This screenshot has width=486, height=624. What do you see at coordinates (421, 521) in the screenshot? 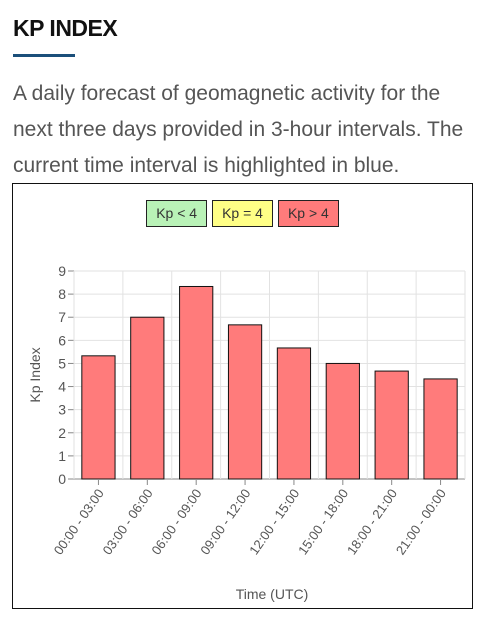
I see `x-tick-label: 21:00 - 00:00` at bounding box center [421, 521].